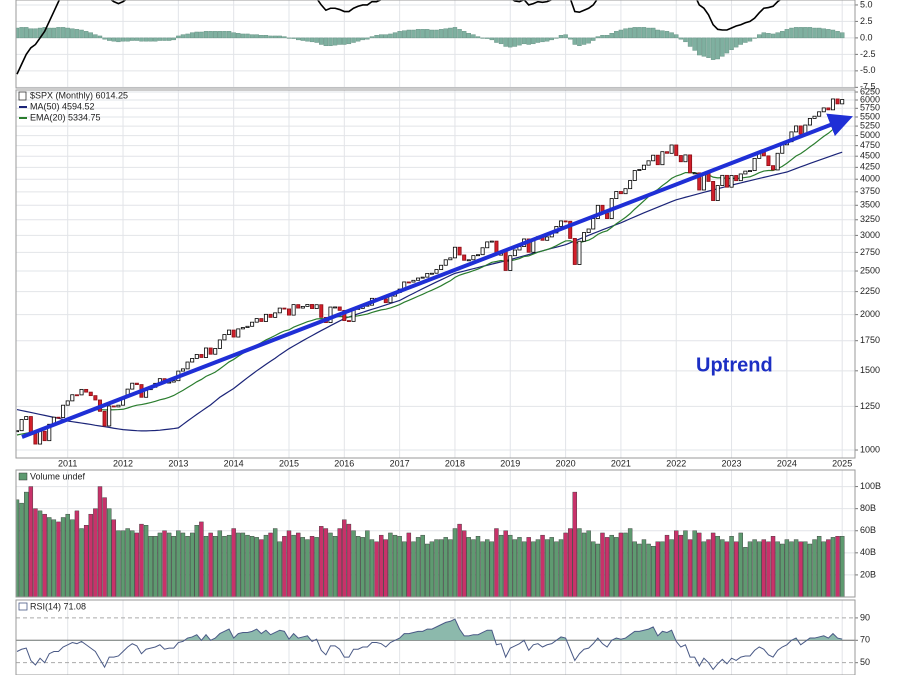 The image size is (900, 675). I want to click on y-tick-label: 70, so click(865, 640).